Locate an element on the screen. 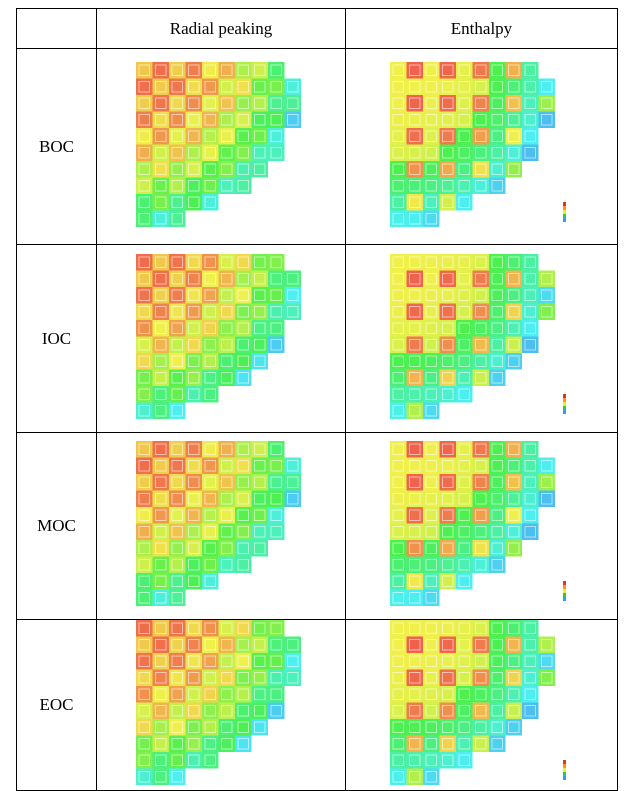 The height and width of the screenshot is (791, 632). image-cell is located at coordinates (481, 705).